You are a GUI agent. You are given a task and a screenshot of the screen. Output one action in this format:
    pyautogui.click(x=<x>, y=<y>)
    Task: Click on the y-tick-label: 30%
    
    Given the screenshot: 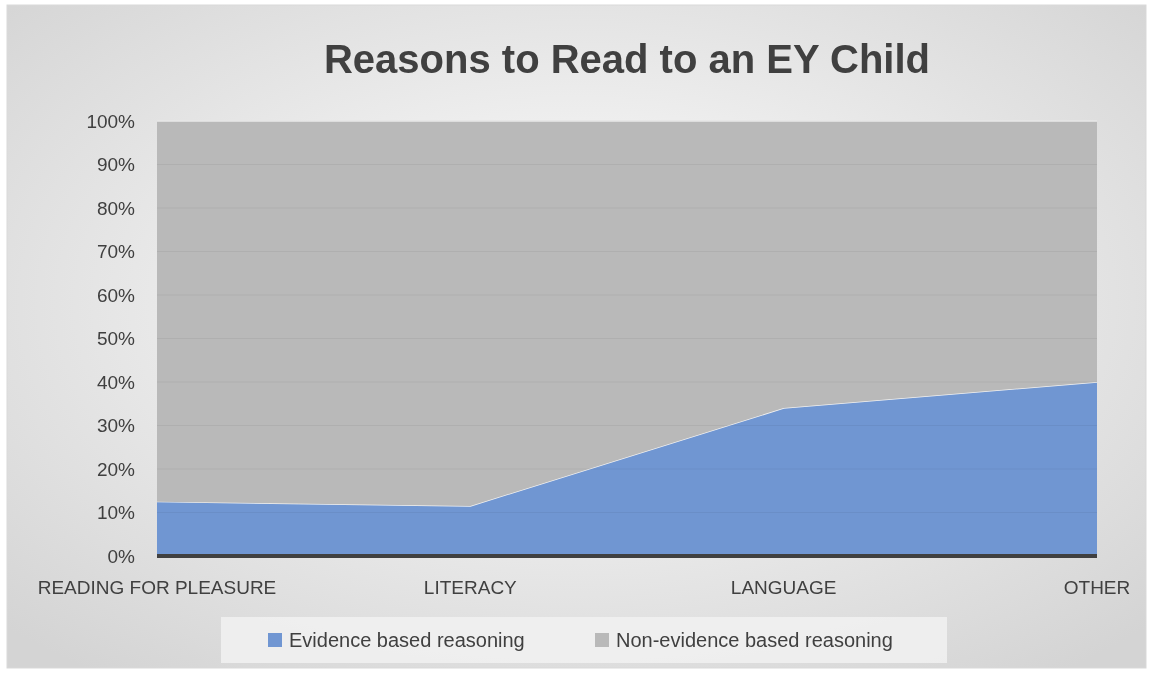 What is the action you would take?
    pyautogui.click(x=116, y=426)
    